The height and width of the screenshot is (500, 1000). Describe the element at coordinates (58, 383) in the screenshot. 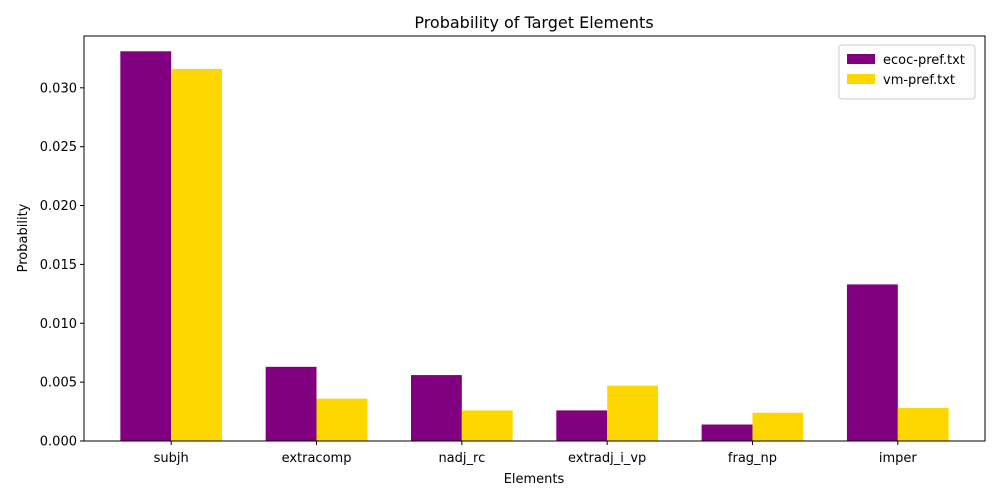

I see `y-tick-label: 0.005` at that location.